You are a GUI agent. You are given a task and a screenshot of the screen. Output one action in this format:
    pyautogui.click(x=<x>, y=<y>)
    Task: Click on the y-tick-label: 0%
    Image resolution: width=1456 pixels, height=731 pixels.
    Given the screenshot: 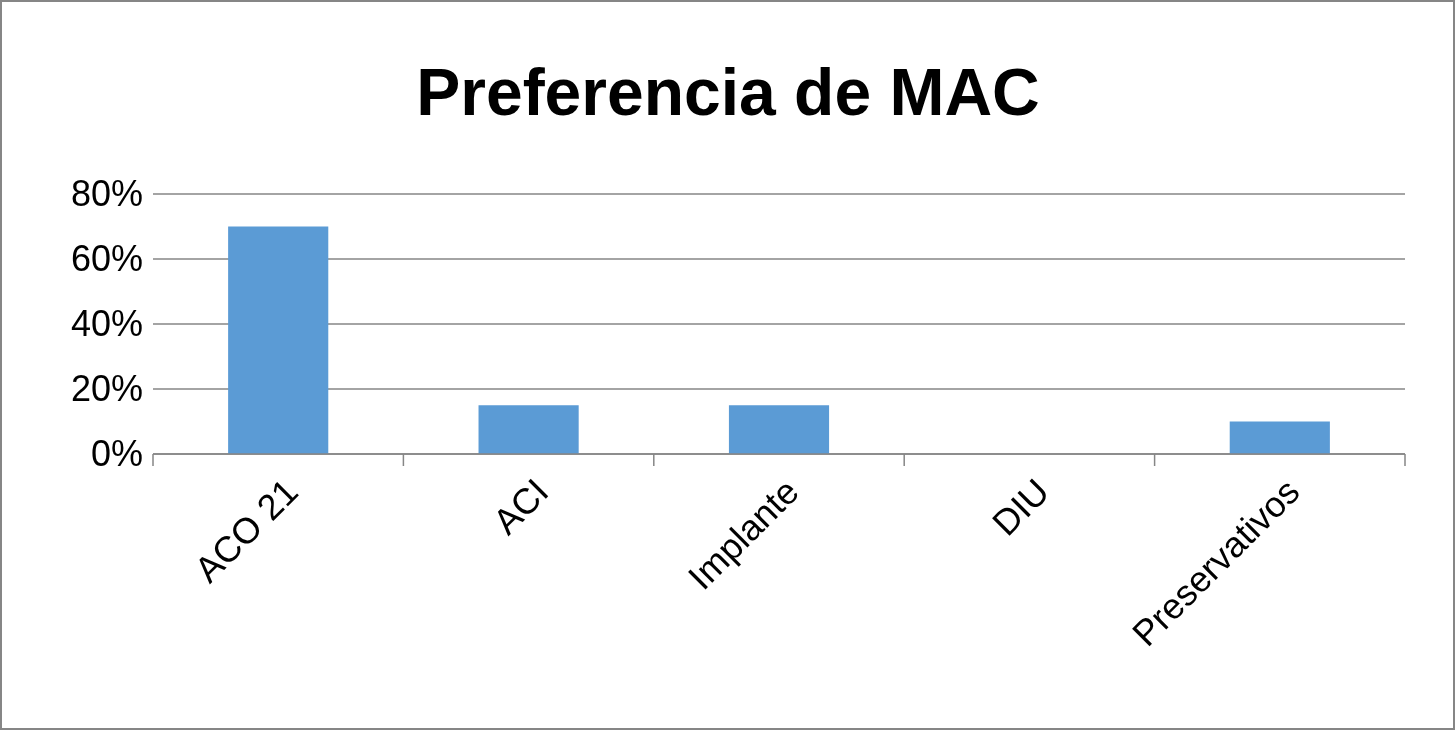 What is the action you would take?
    pyautogui.click(x=116, y=454)
    